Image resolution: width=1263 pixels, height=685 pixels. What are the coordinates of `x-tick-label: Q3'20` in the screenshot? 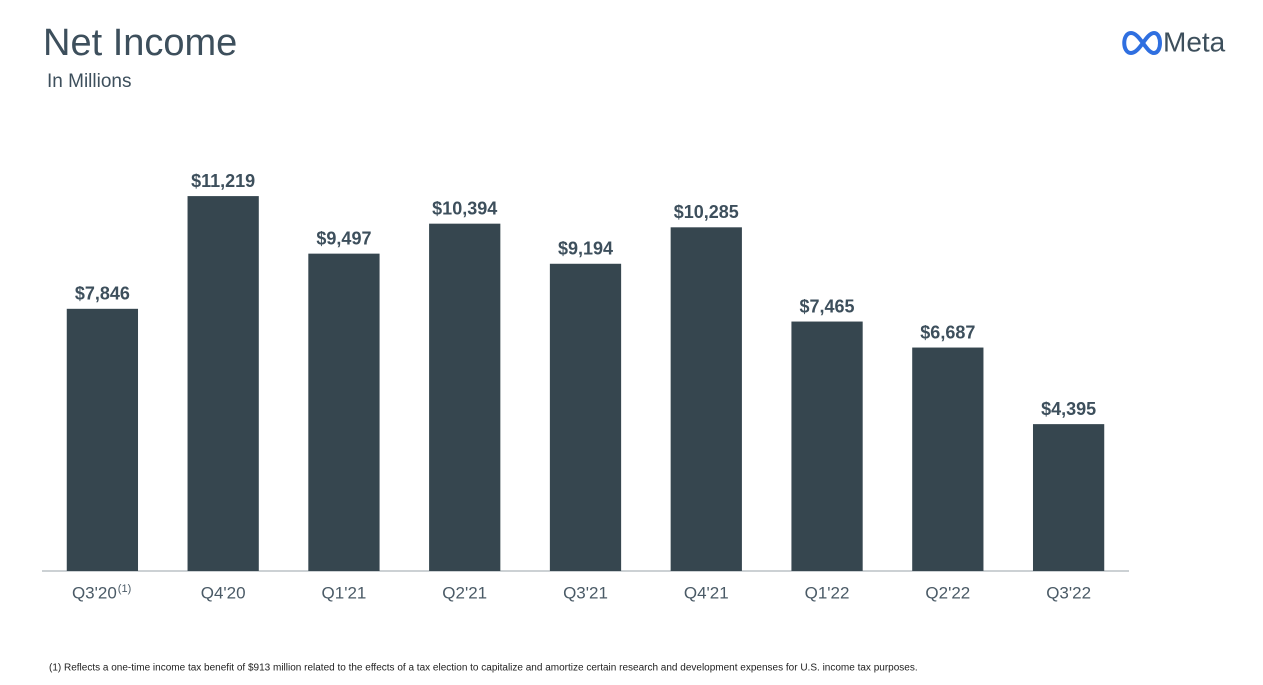 It's located at (94, 592).